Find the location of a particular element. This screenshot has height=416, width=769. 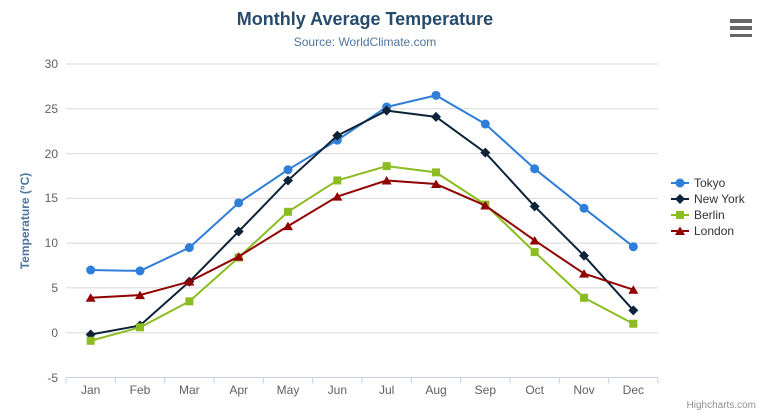

legend-item-tokyo: Tokyo is located at coordinates (708, 183).